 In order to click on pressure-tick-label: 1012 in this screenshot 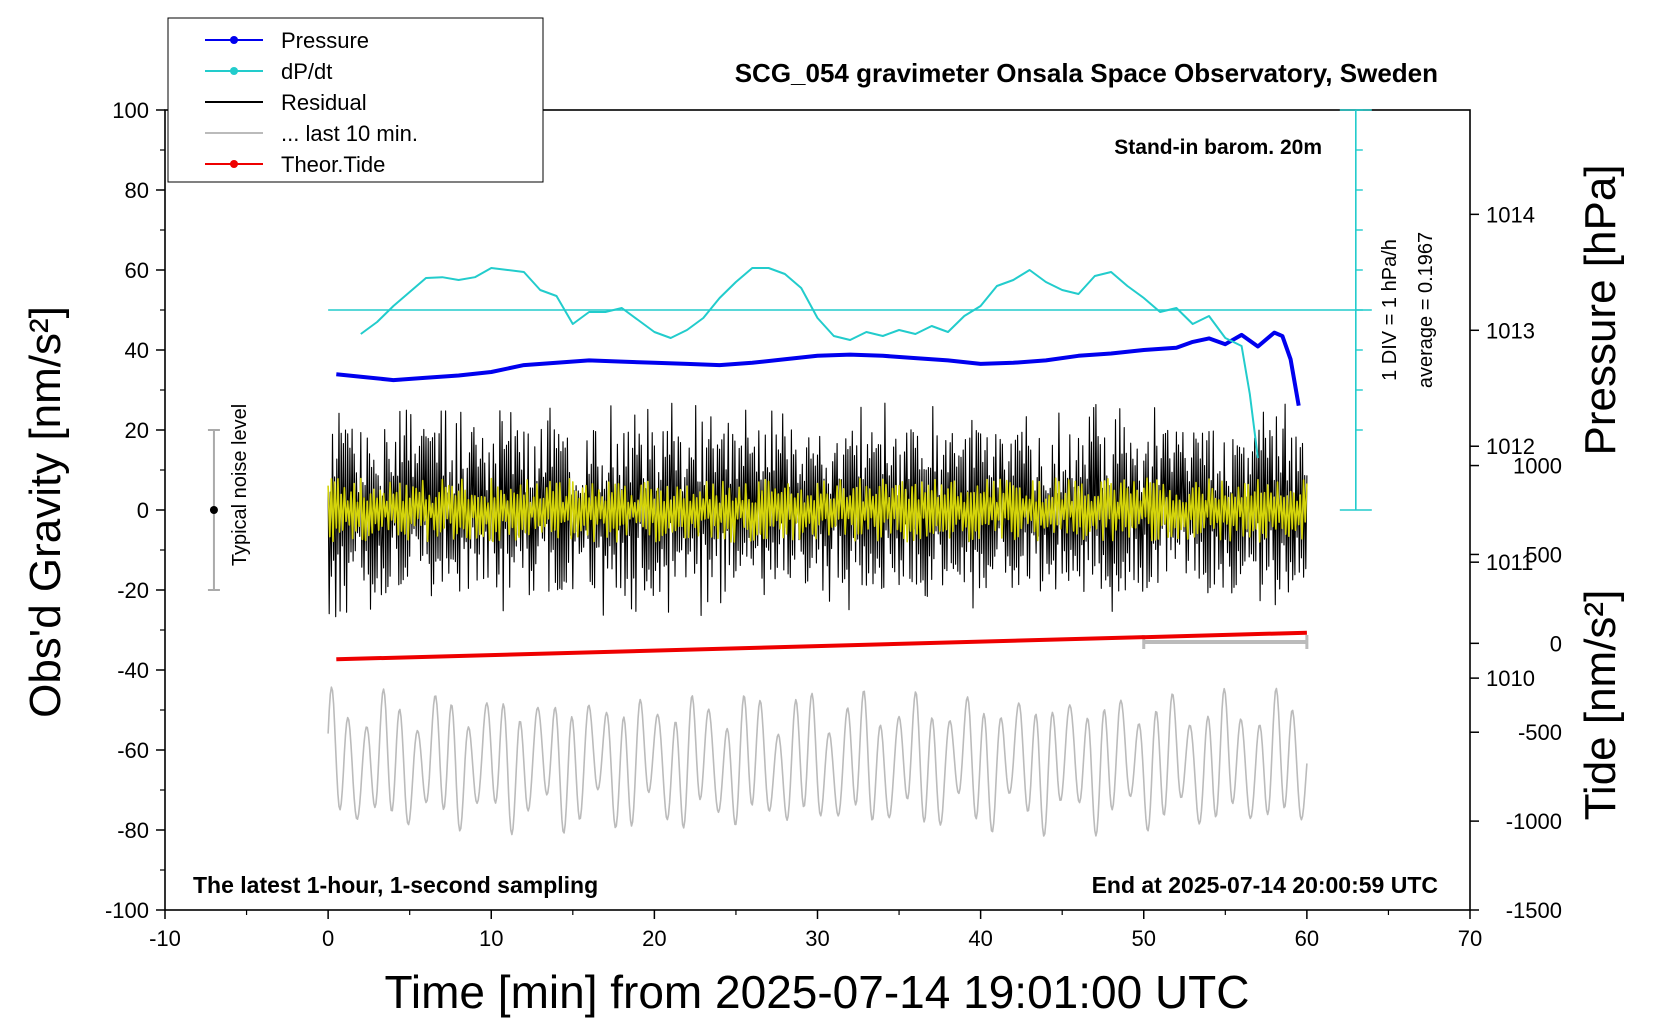, I will do `click(1510, 446)`.